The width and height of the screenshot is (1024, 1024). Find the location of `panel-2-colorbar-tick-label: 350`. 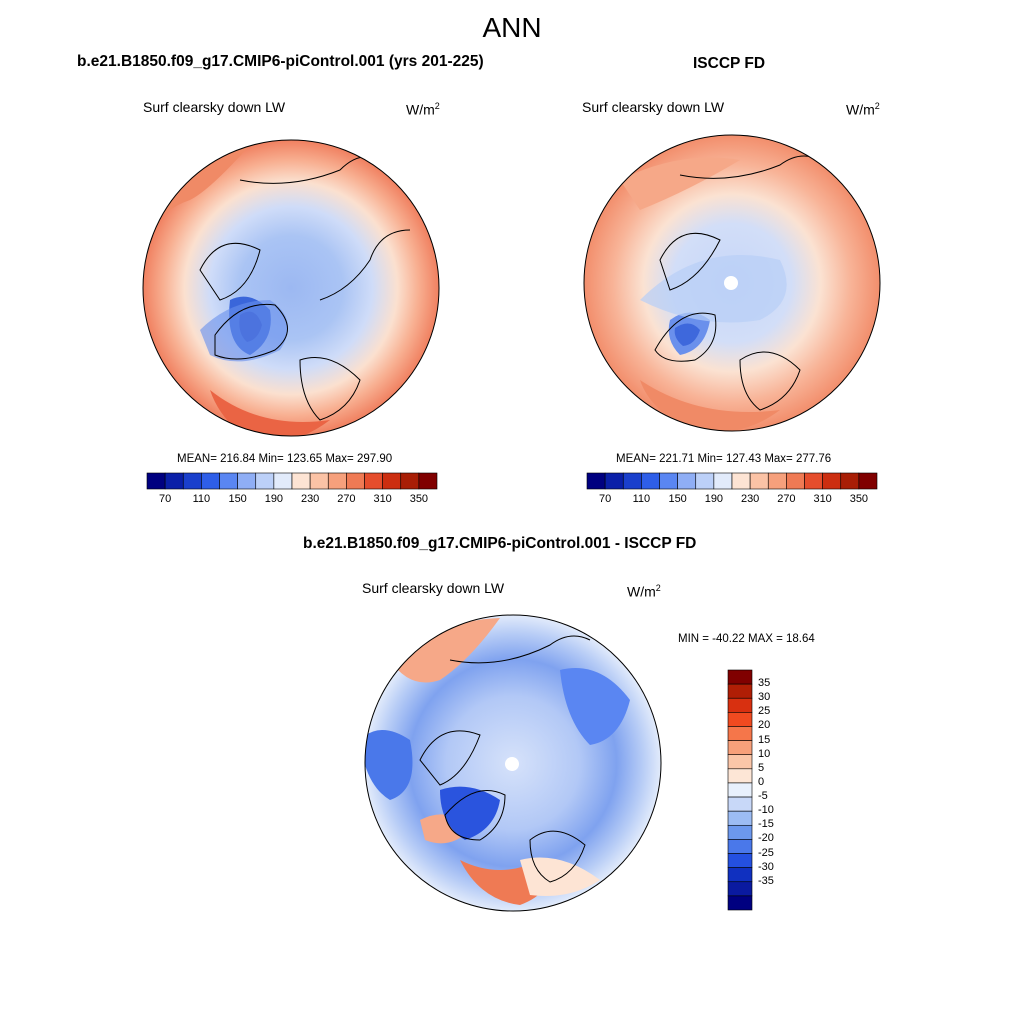

panel-2-colorbar-tick-label: 350 is located at coordinates (859, 499).